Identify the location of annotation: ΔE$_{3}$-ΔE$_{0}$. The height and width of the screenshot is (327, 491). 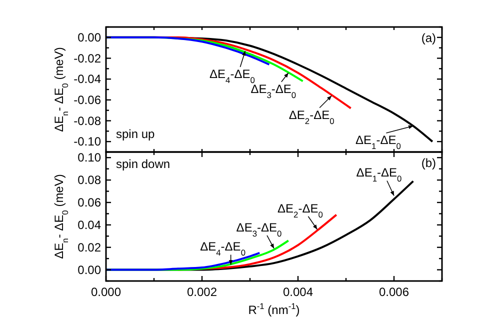
(259, 229).